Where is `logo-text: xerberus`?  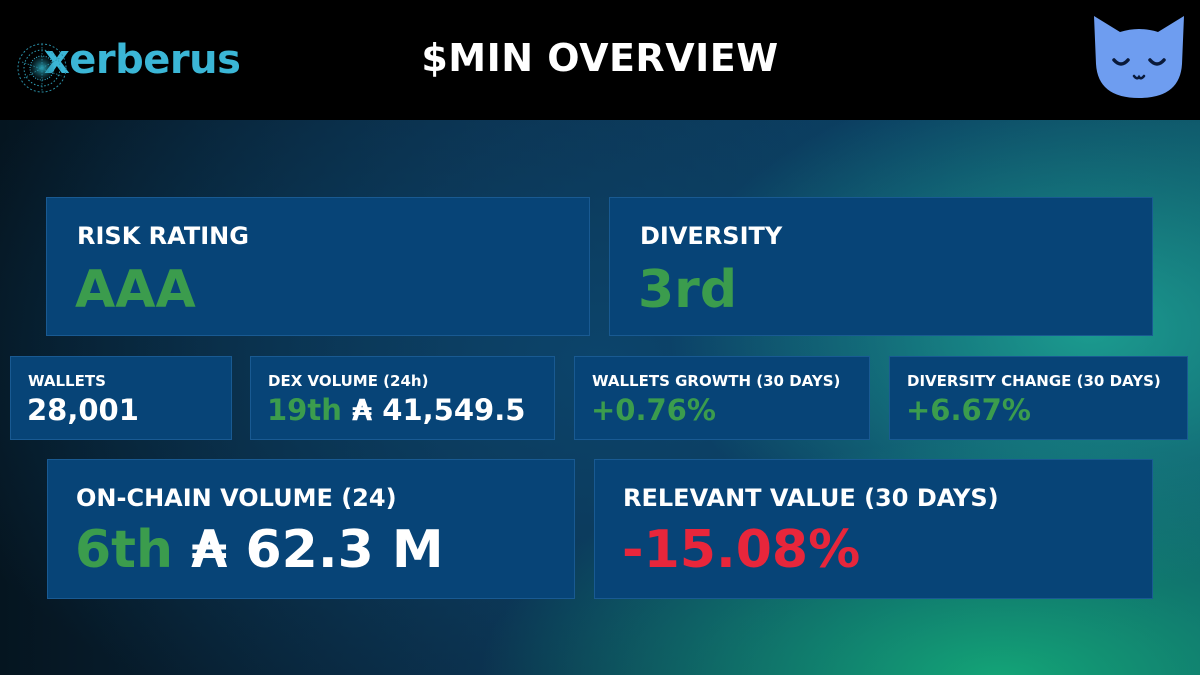 logo-text: xerberus is located at coordinates (142, 60).